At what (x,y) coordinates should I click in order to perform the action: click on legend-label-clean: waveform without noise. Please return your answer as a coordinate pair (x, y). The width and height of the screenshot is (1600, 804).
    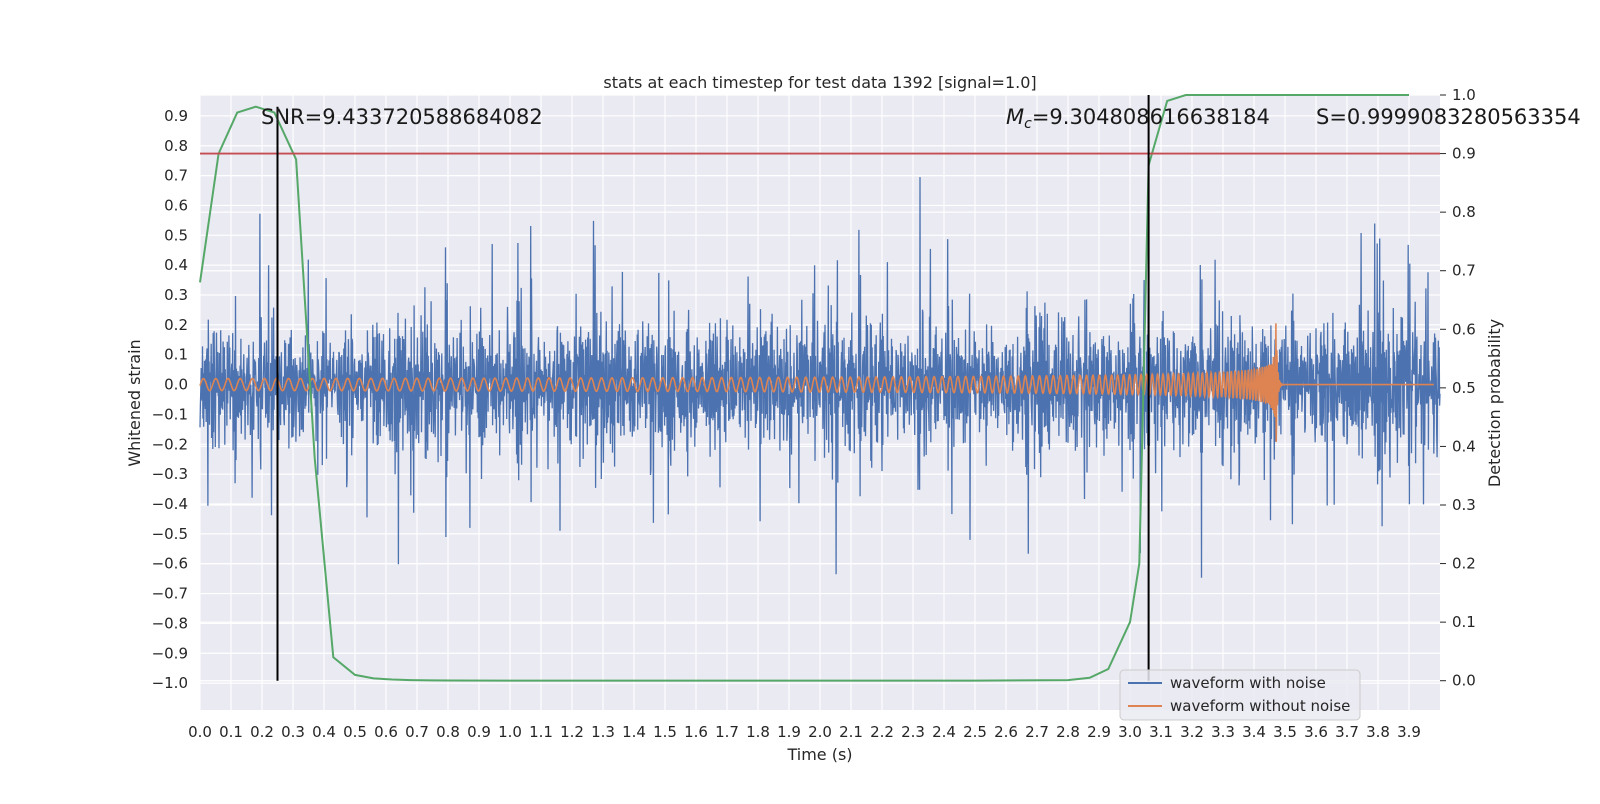
    Looking at the image, I should click on (1260, 706).